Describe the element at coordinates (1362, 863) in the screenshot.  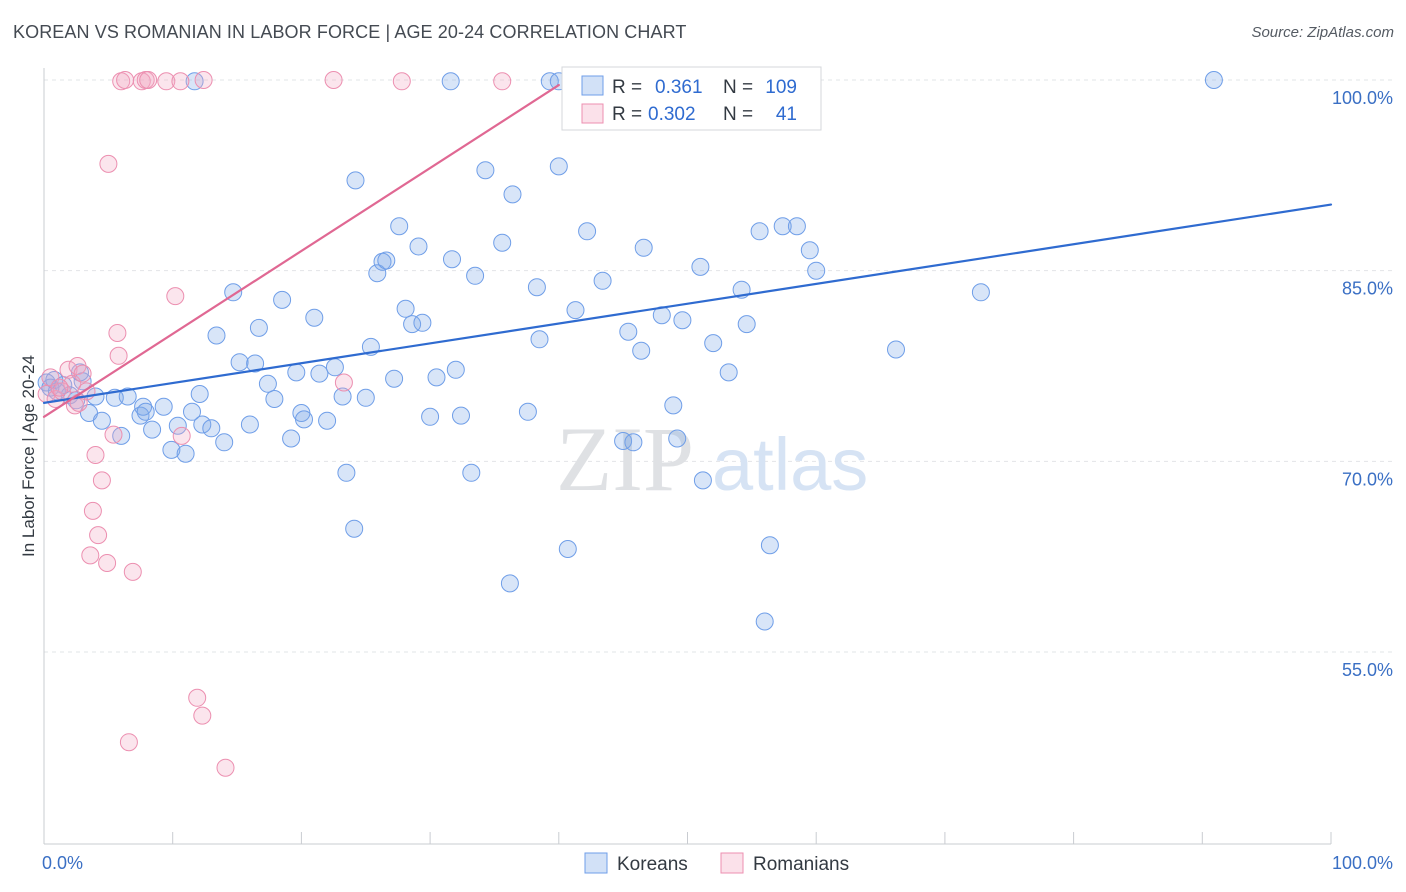
I see `x-tick-label-1: 100.0%` at that location.